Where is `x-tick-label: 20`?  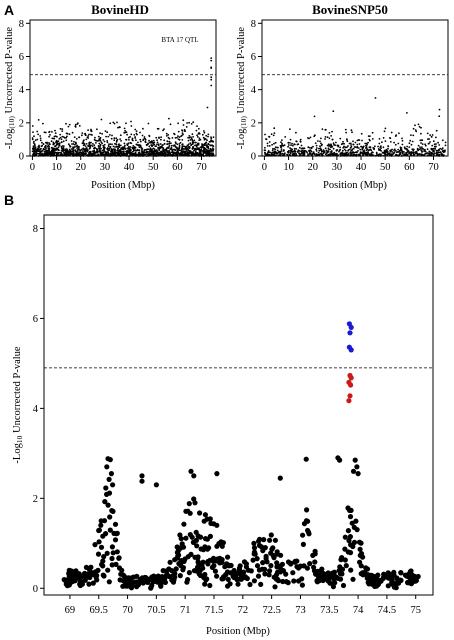 x-tick-label: 20 is located at coordinates (80, 167).